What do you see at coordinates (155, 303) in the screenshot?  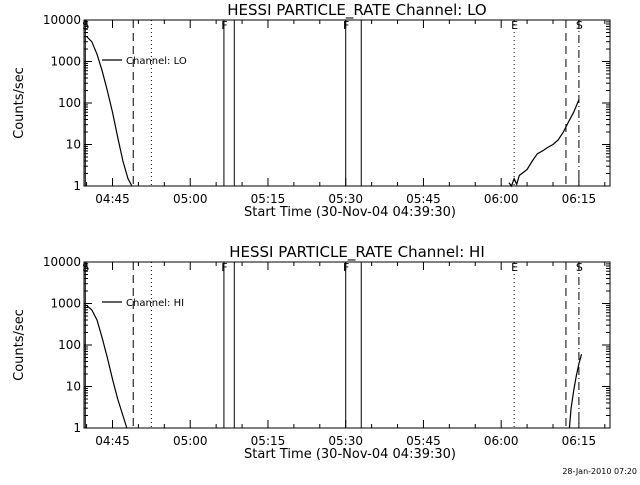 I see `legend-label: Channel: HI` at bounding box center [155, 303].